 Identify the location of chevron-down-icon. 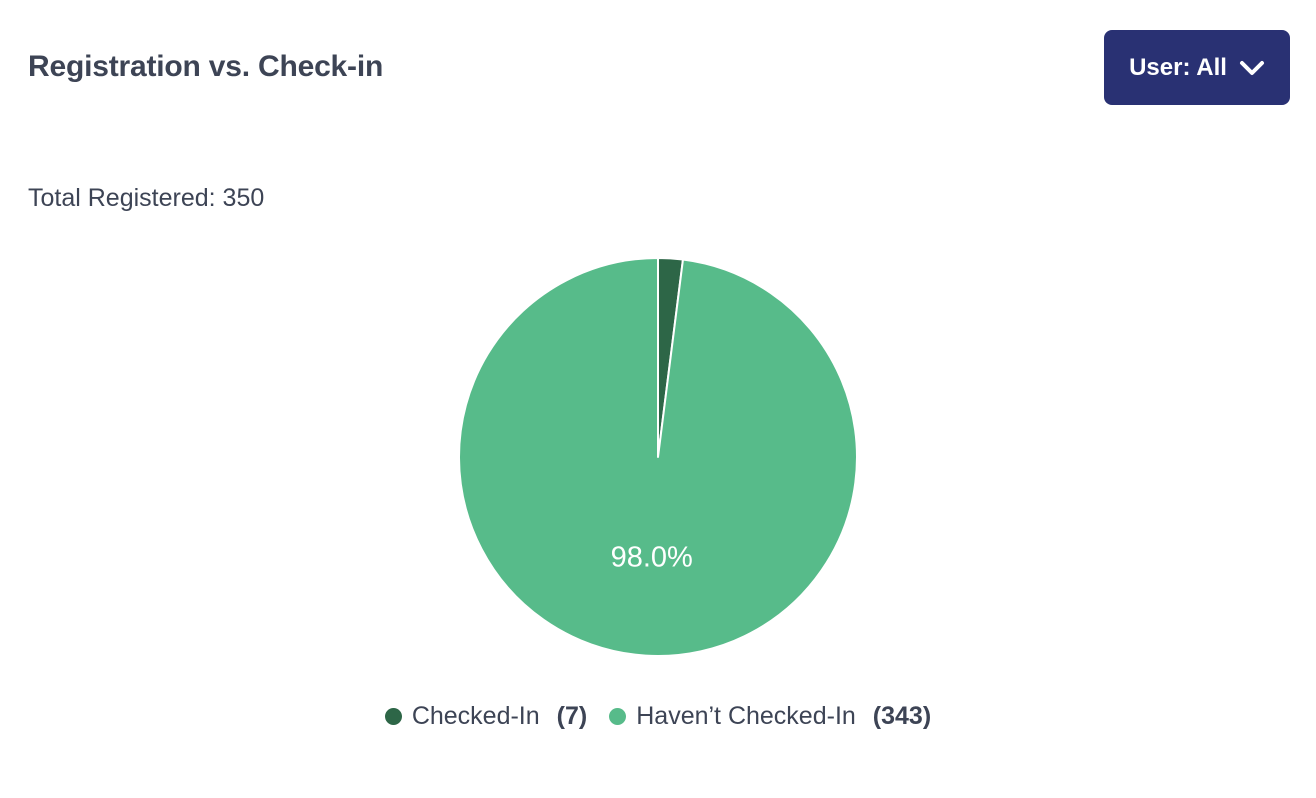
(1251, 67).